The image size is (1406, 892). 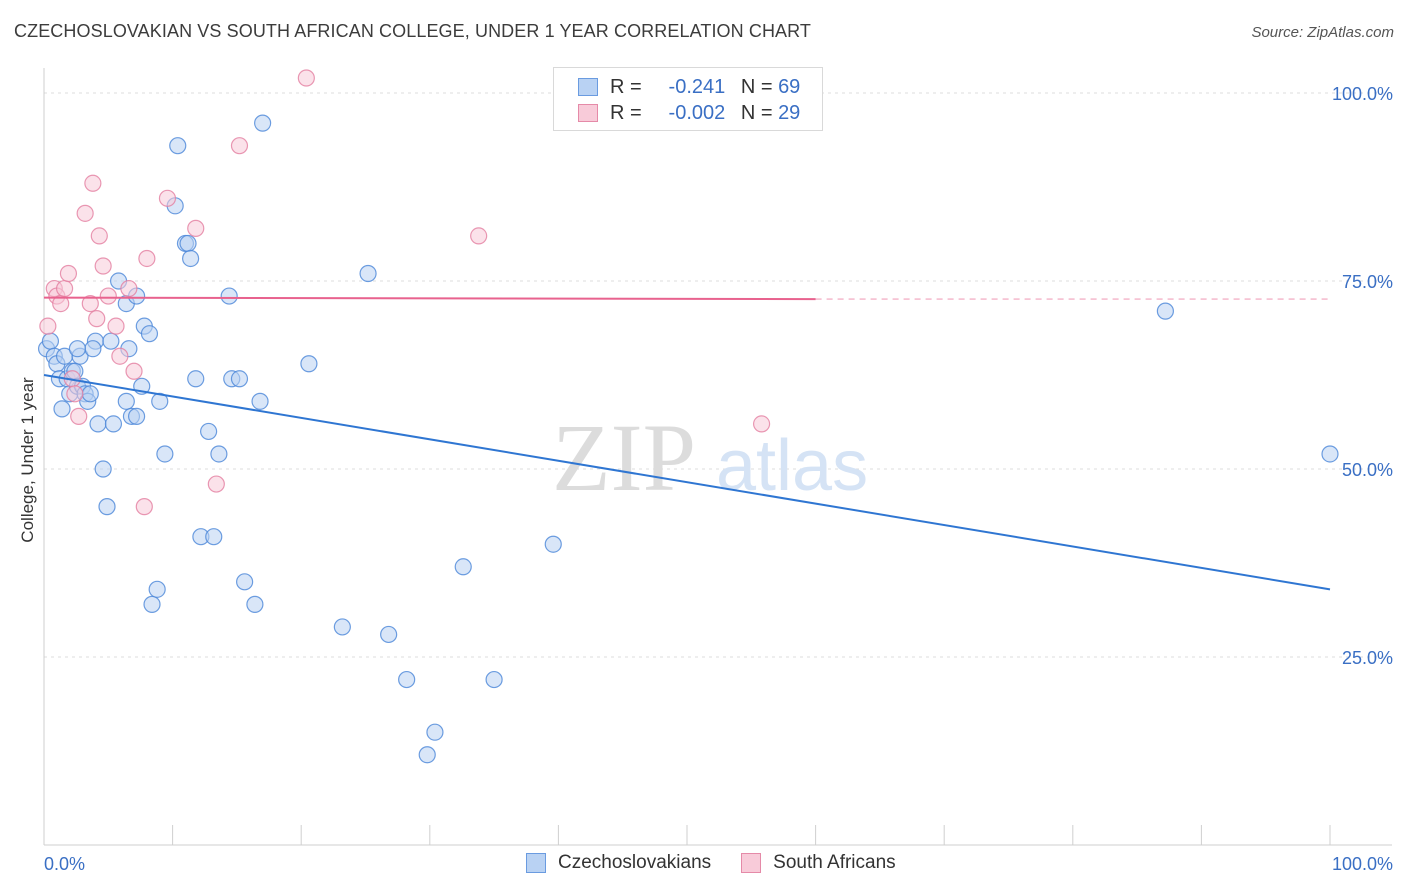 What do you see at coordinates (792, 466) in the screenshot?
I see `watermark-atlas: atlas` at bounding box center [792, 466].